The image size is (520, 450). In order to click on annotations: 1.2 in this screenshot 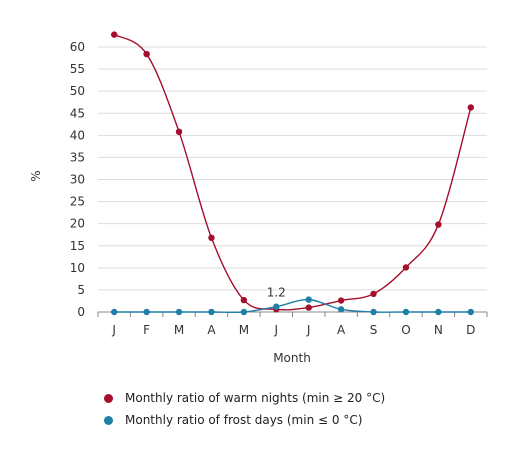, I will do `click(276, 293)`.